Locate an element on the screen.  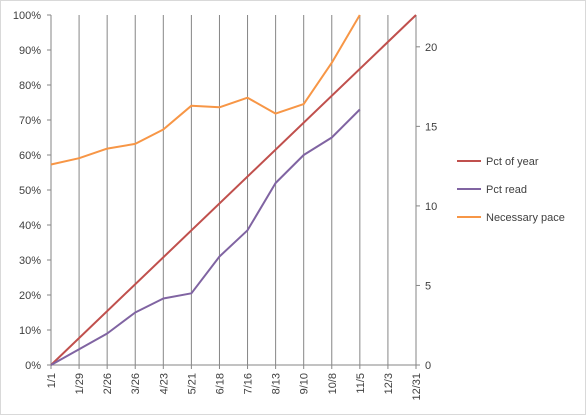
legend-label-2: Necessary pace is located at coordinates (525, 218).